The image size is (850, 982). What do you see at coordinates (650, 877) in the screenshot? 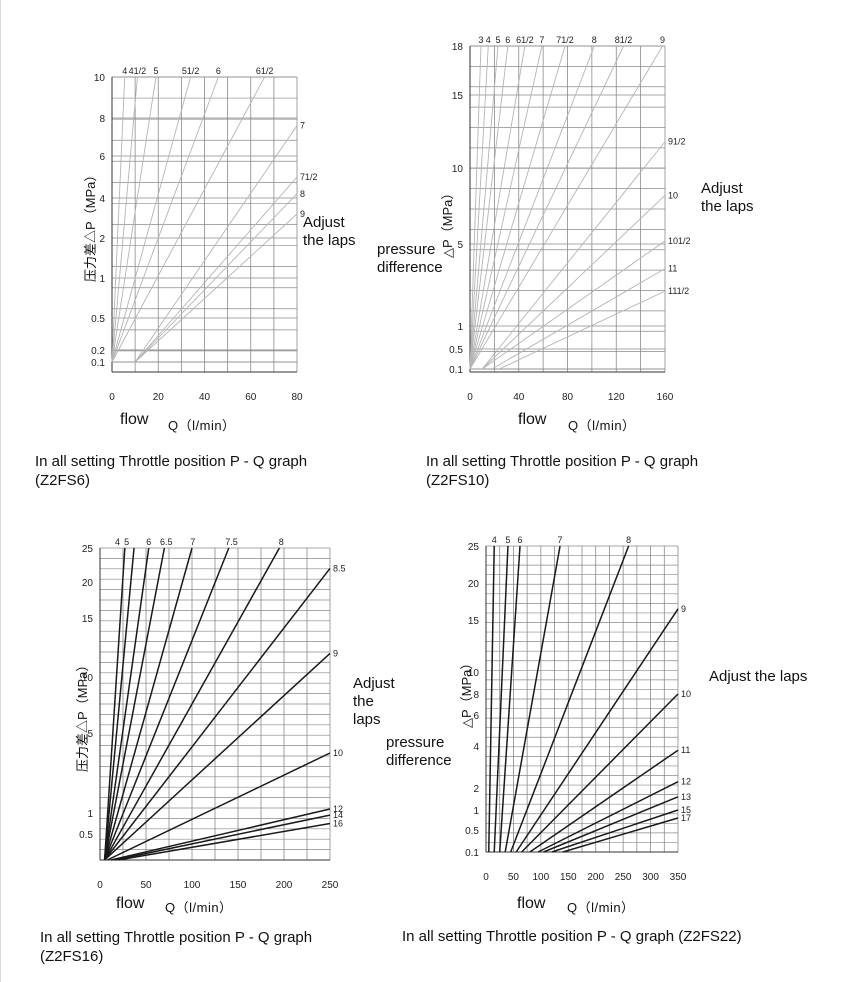
I see `x-tick-label: 300` at bounding box center [650, 877].